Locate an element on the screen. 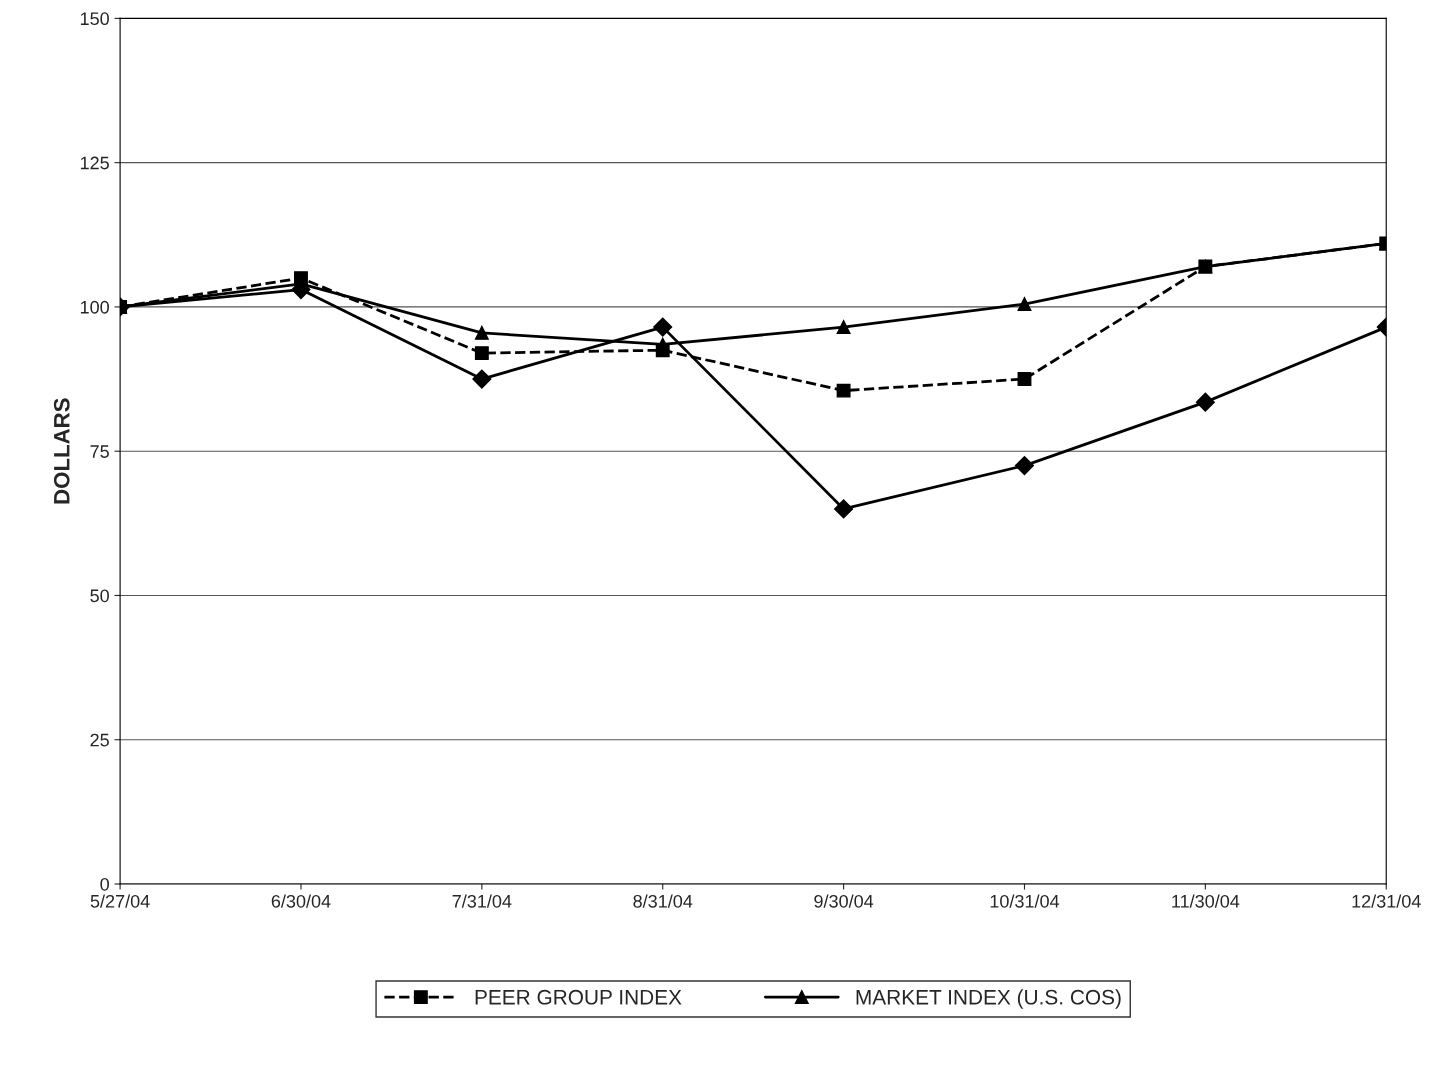  y-tick-label: 25 is located at coordinates (99, 740).